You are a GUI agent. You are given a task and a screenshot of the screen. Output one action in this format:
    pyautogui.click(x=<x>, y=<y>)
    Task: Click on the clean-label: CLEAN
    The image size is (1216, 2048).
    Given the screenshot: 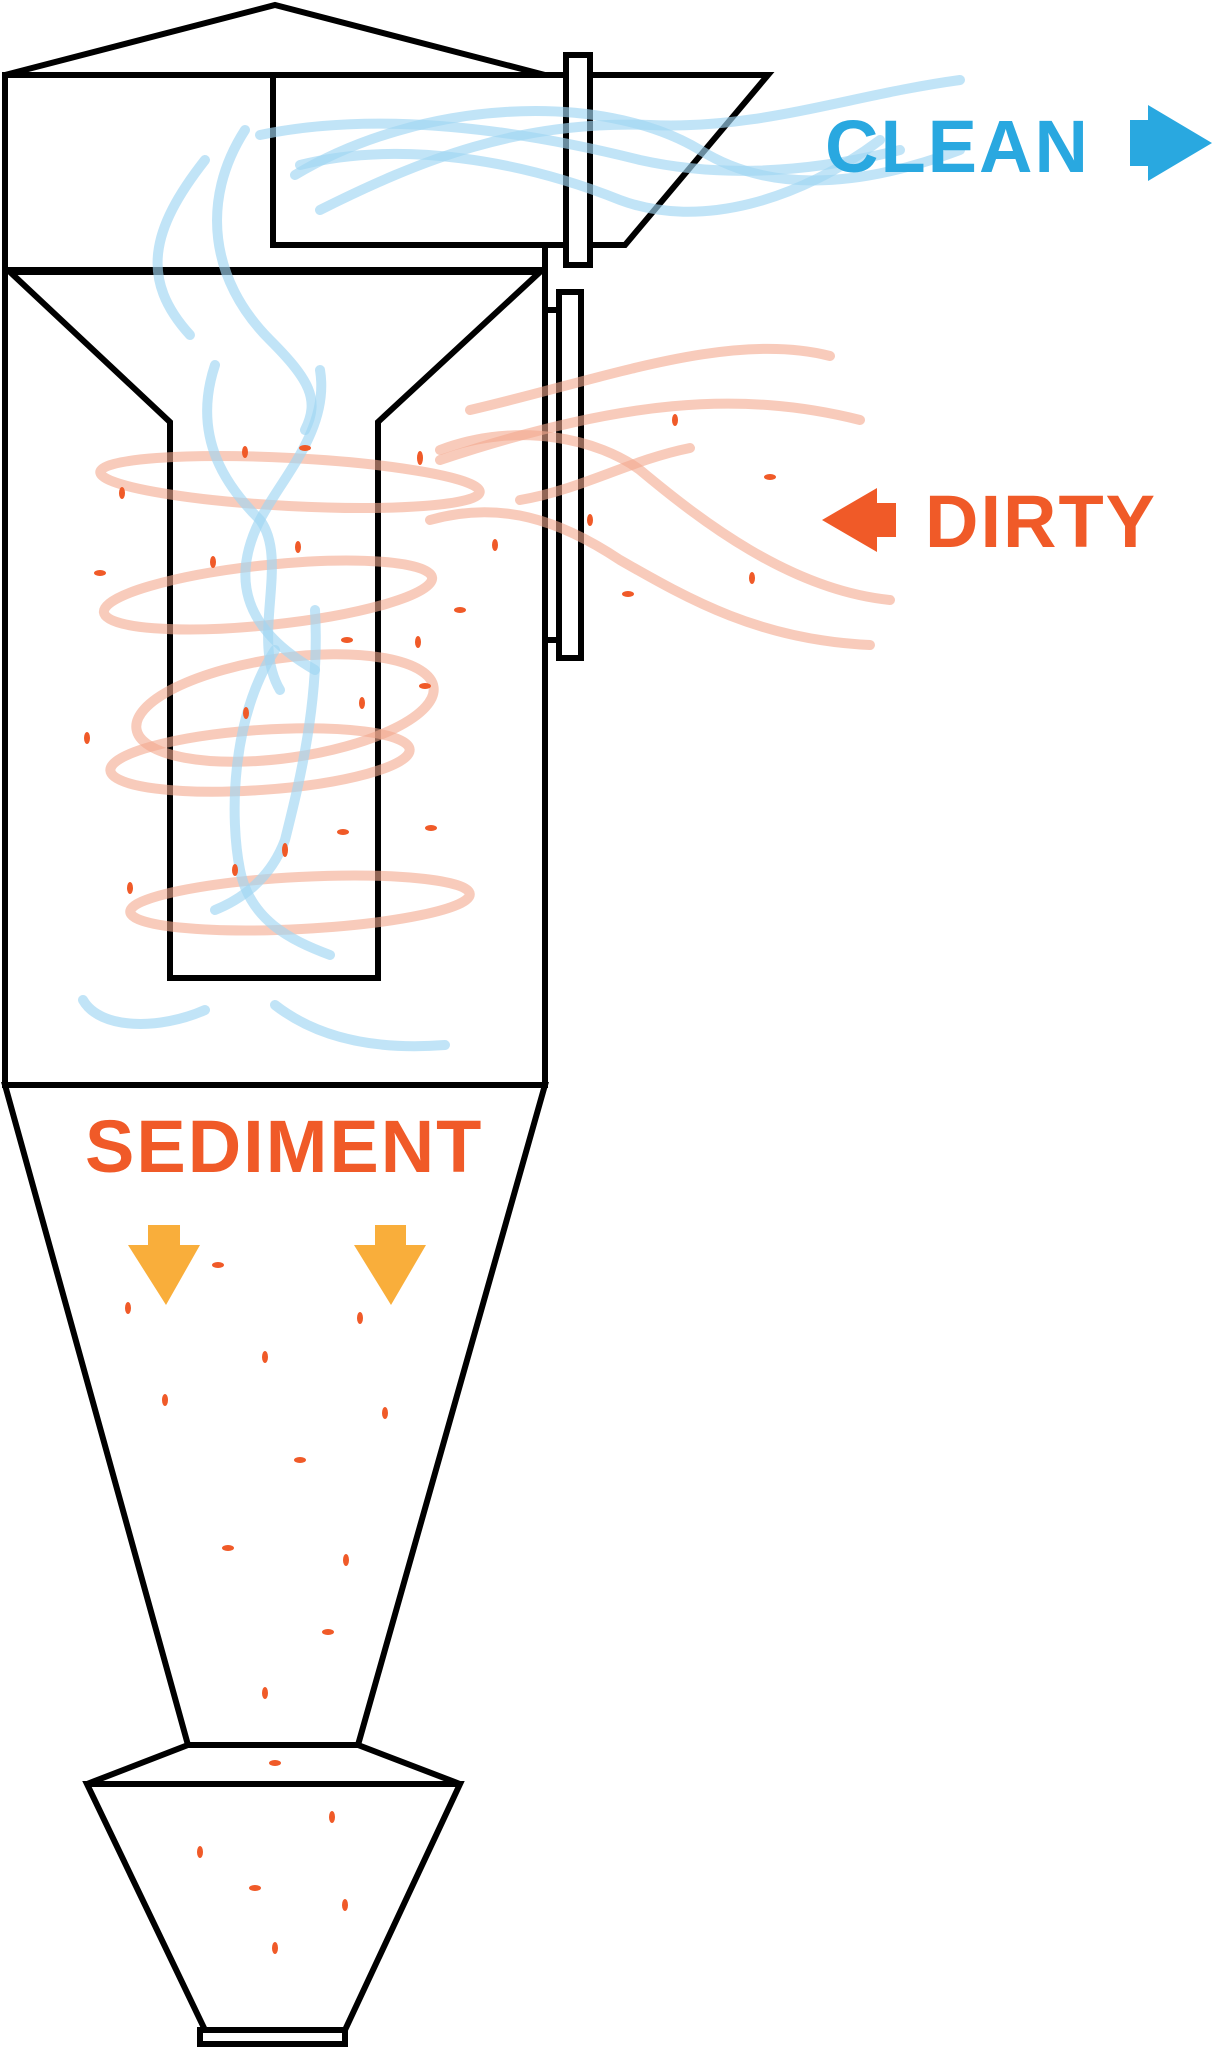 What is the action you would take?
    pyautogui.click(x=957, y=146)
    